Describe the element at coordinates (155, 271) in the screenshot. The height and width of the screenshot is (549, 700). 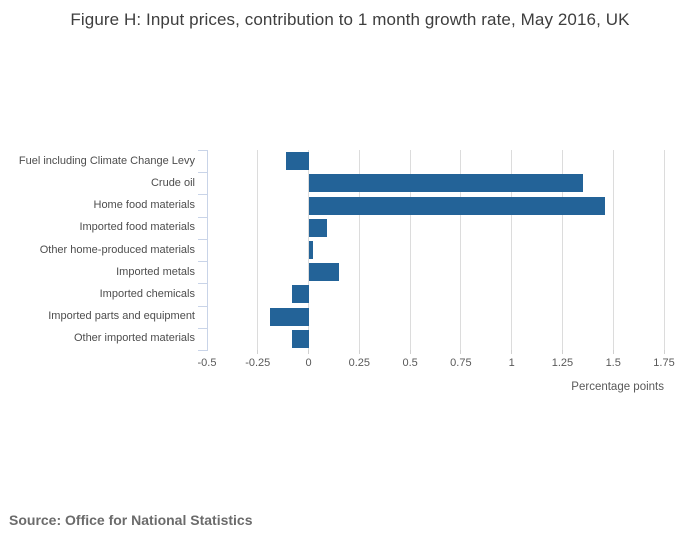
I see `category-label: Imported metals` at that location.